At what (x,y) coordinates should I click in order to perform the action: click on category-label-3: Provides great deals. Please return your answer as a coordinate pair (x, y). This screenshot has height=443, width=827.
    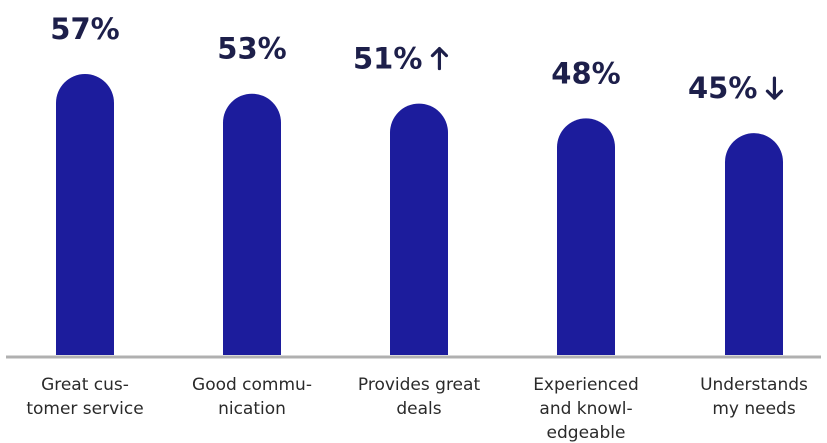
    Looking at the image, I should click on (419, 397).